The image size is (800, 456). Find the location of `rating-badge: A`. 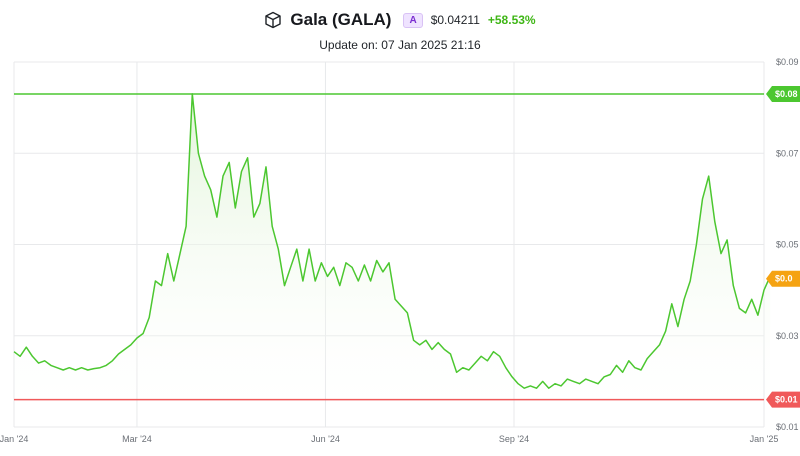

rating-badge: A is located at coordinates (413, 20).